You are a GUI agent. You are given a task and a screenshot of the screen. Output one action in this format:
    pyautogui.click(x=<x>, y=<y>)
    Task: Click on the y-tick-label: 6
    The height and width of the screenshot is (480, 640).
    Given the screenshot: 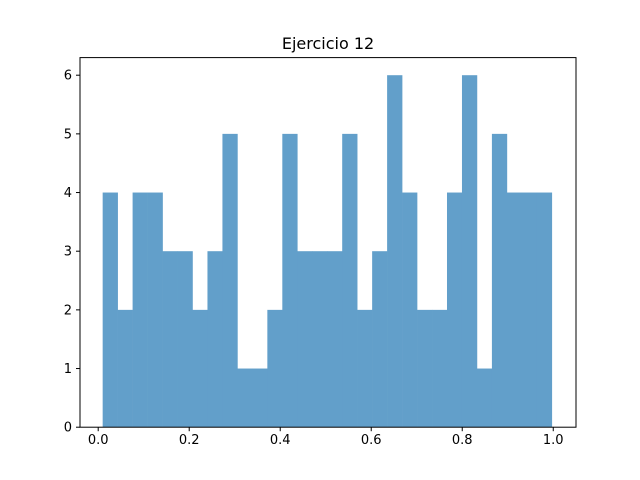 What is the action you would take?
    pyautogui.click(x=68, y=76)
    